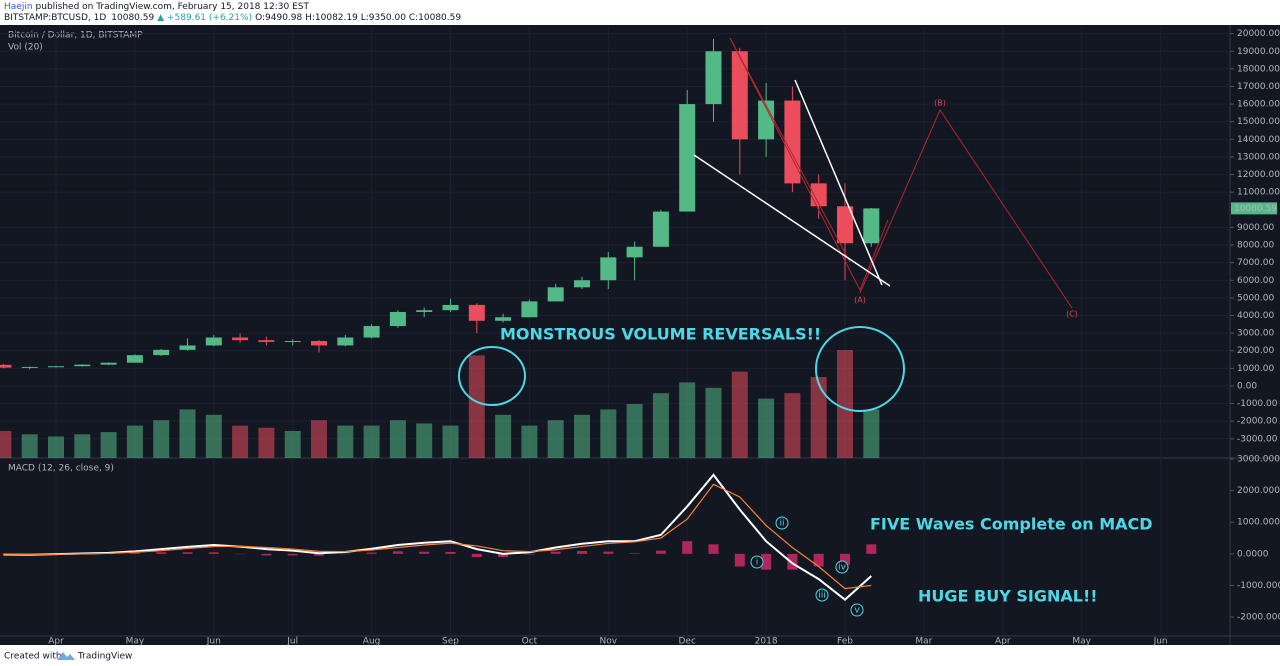 This screenshot has height=666, width=1280. What do you see at coordinates (1258, 523) in the screenshot?
I see `y-tick-label: 1000.0000` at bounding box center [1258, 523].